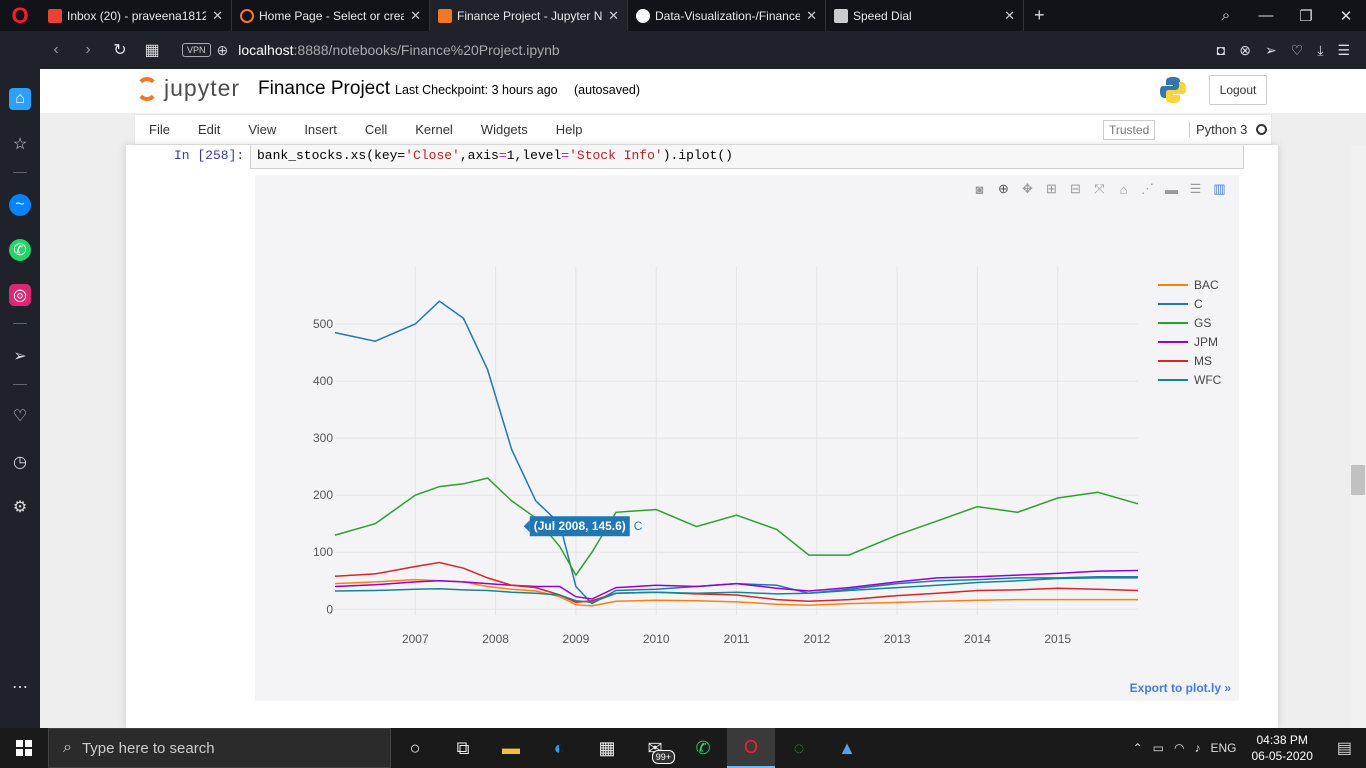 The height and width of the screenshot is (768, 1366). What do you see at coordinates (1039, 15) in the screenshot?
I see `new-tab-button: +` at bounding box center [1039, 15].